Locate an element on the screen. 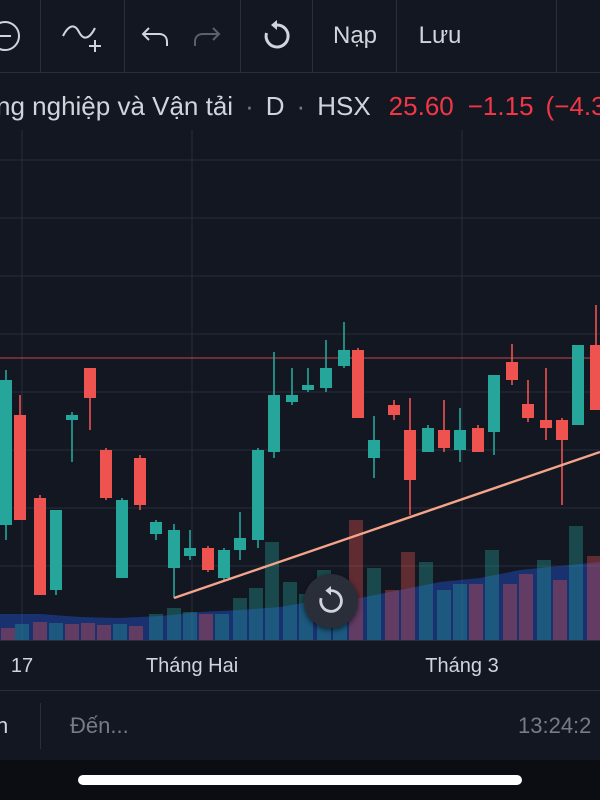 This screenshot has height=800, width=600. trendline is located at coordinates (386, 525).